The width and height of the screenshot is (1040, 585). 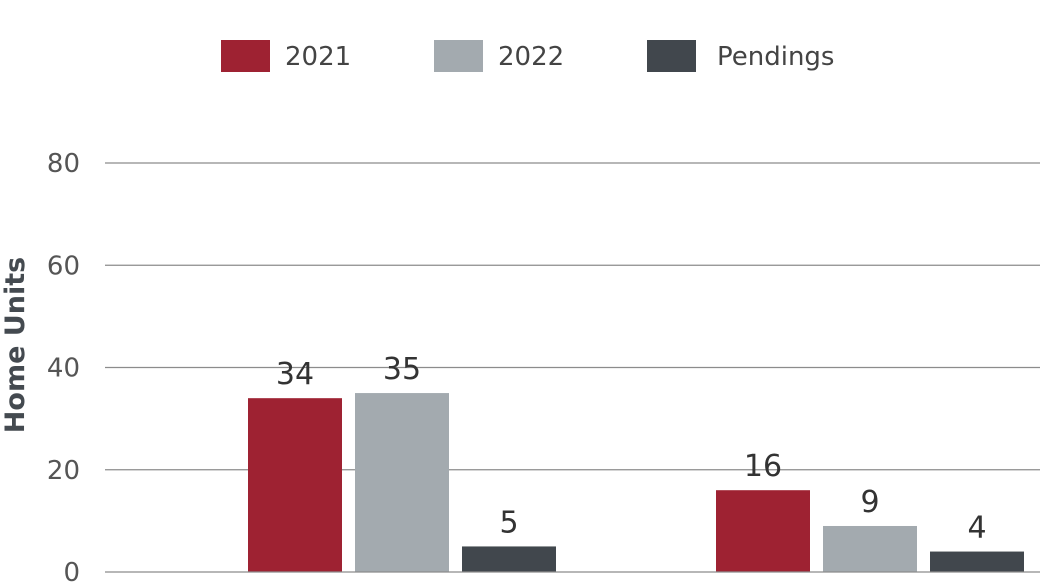 What do you see at coordinates (458, 56) in the screenshot?
I see `legend-swatch-2022` at bounding box center [458, 56].